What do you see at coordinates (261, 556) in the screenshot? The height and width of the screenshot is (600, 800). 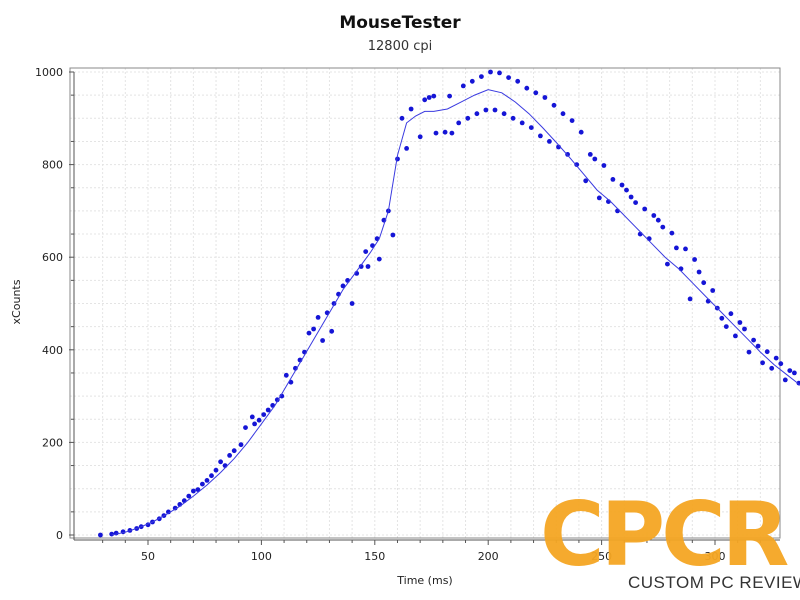 I see `x-tick-label: 100` at bounding box center [261, 556].